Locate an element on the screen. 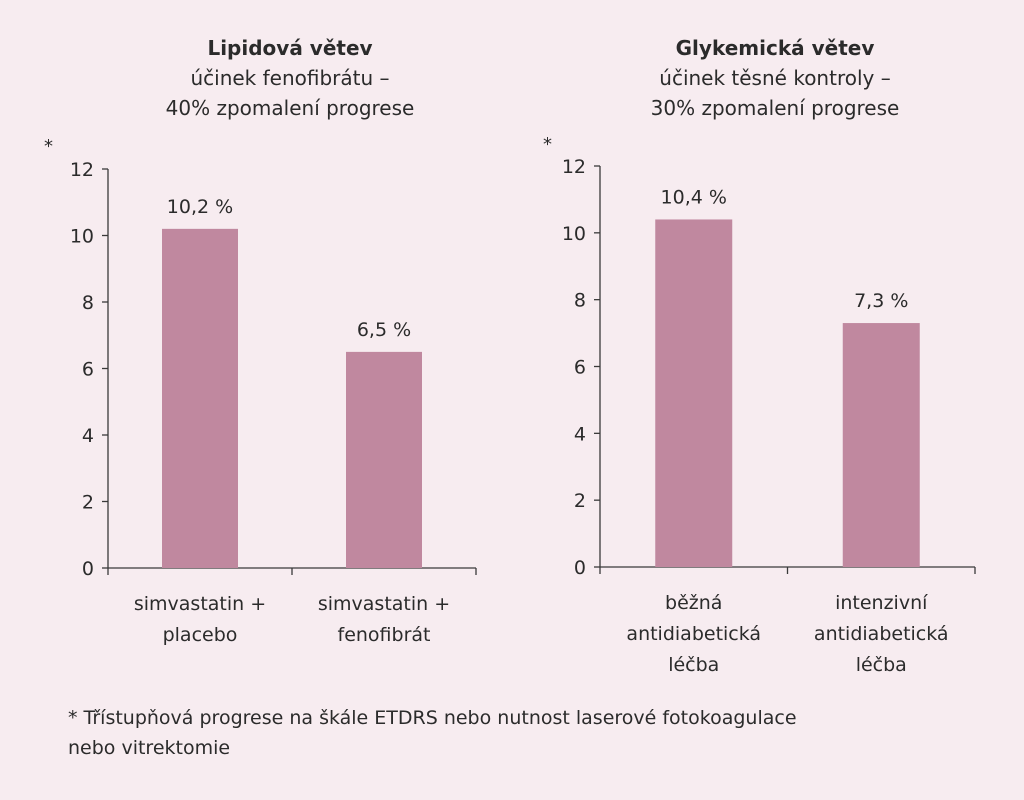 This screenshot has width=1024, height=800. chart-subtitle-line1: účinek fenofibrátu – is located at coordinates (290, 78).